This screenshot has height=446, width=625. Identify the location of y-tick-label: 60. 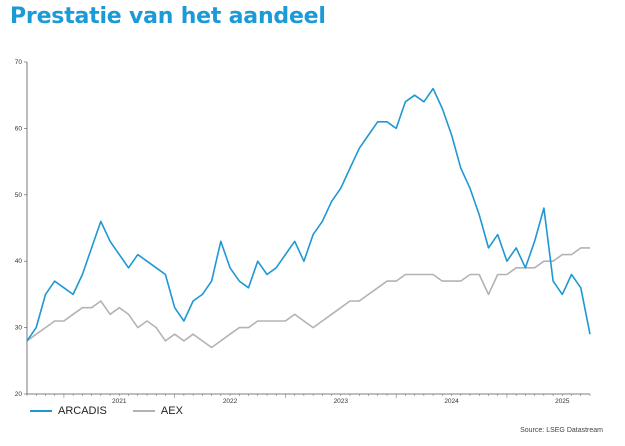
(19, 128).